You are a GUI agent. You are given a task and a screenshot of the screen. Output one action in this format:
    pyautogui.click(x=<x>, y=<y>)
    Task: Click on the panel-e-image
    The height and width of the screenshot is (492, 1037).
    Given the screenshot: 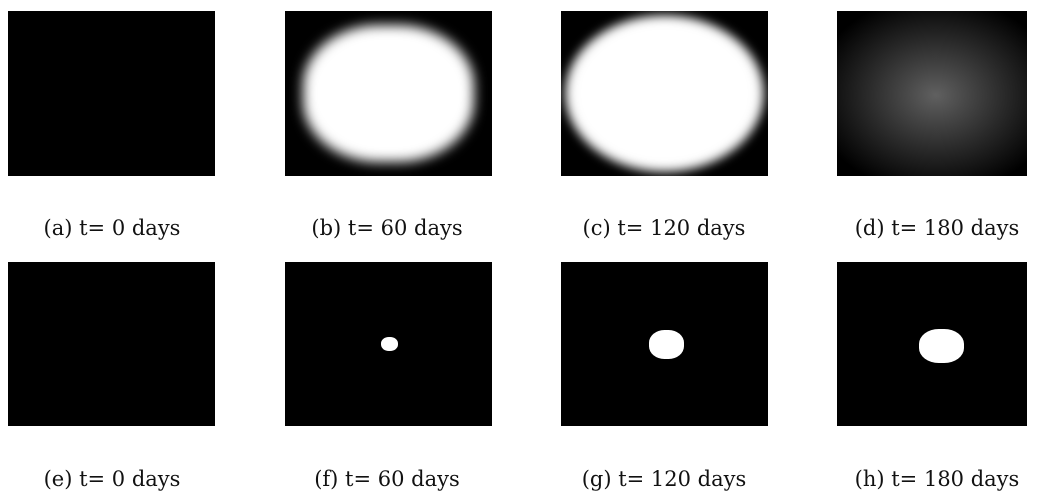 What is the action you would take?
    pyautogui.click(x=111, y=344)
    